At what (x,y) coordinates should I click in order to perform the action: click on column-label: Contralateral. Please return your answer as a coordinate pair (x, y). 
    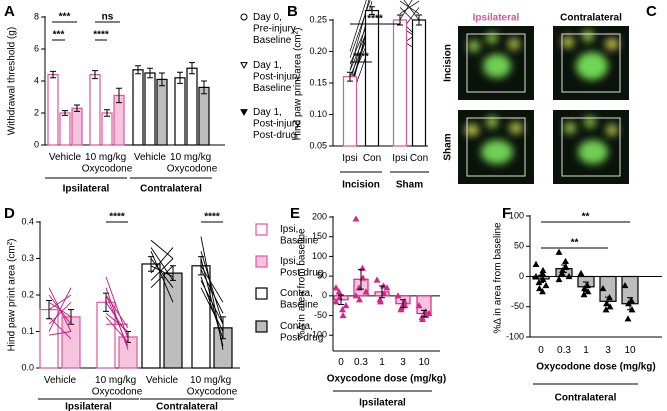
    Looking at the image, I should click on (591, 18).